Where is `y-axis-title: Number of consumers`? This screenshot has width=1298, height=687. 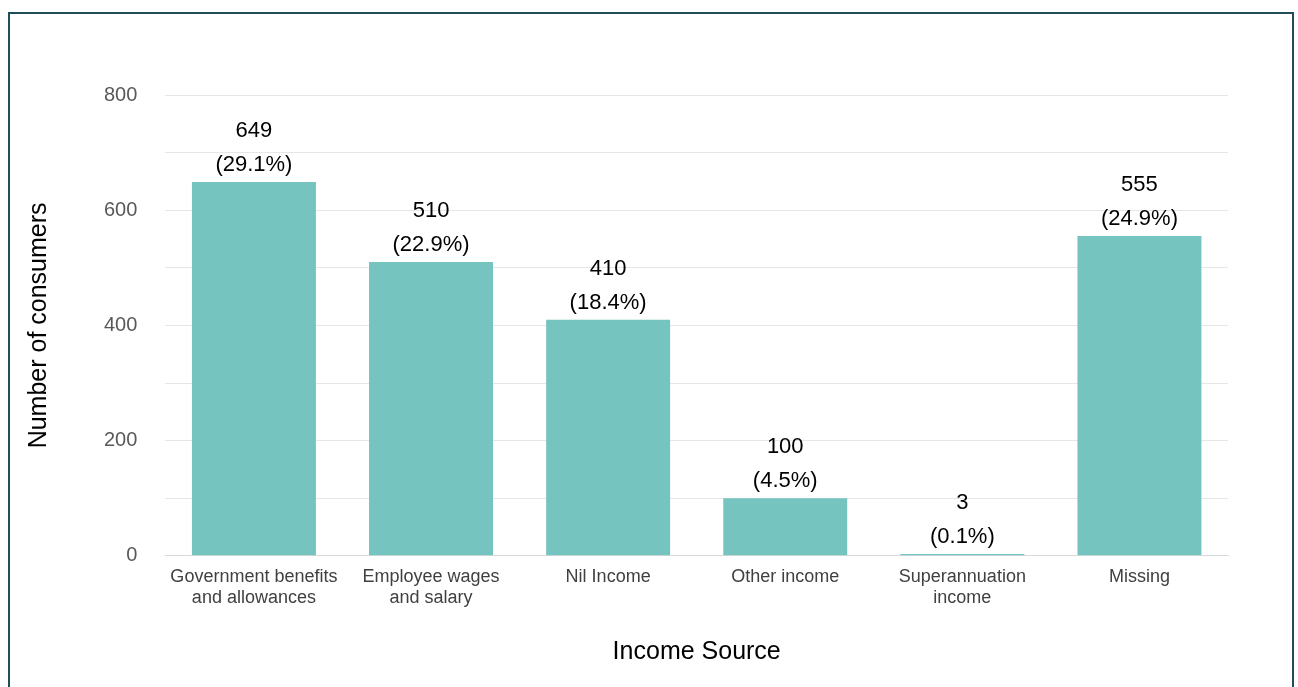
y-axis-title: Number of consumers is located at coordinates (36, 325).